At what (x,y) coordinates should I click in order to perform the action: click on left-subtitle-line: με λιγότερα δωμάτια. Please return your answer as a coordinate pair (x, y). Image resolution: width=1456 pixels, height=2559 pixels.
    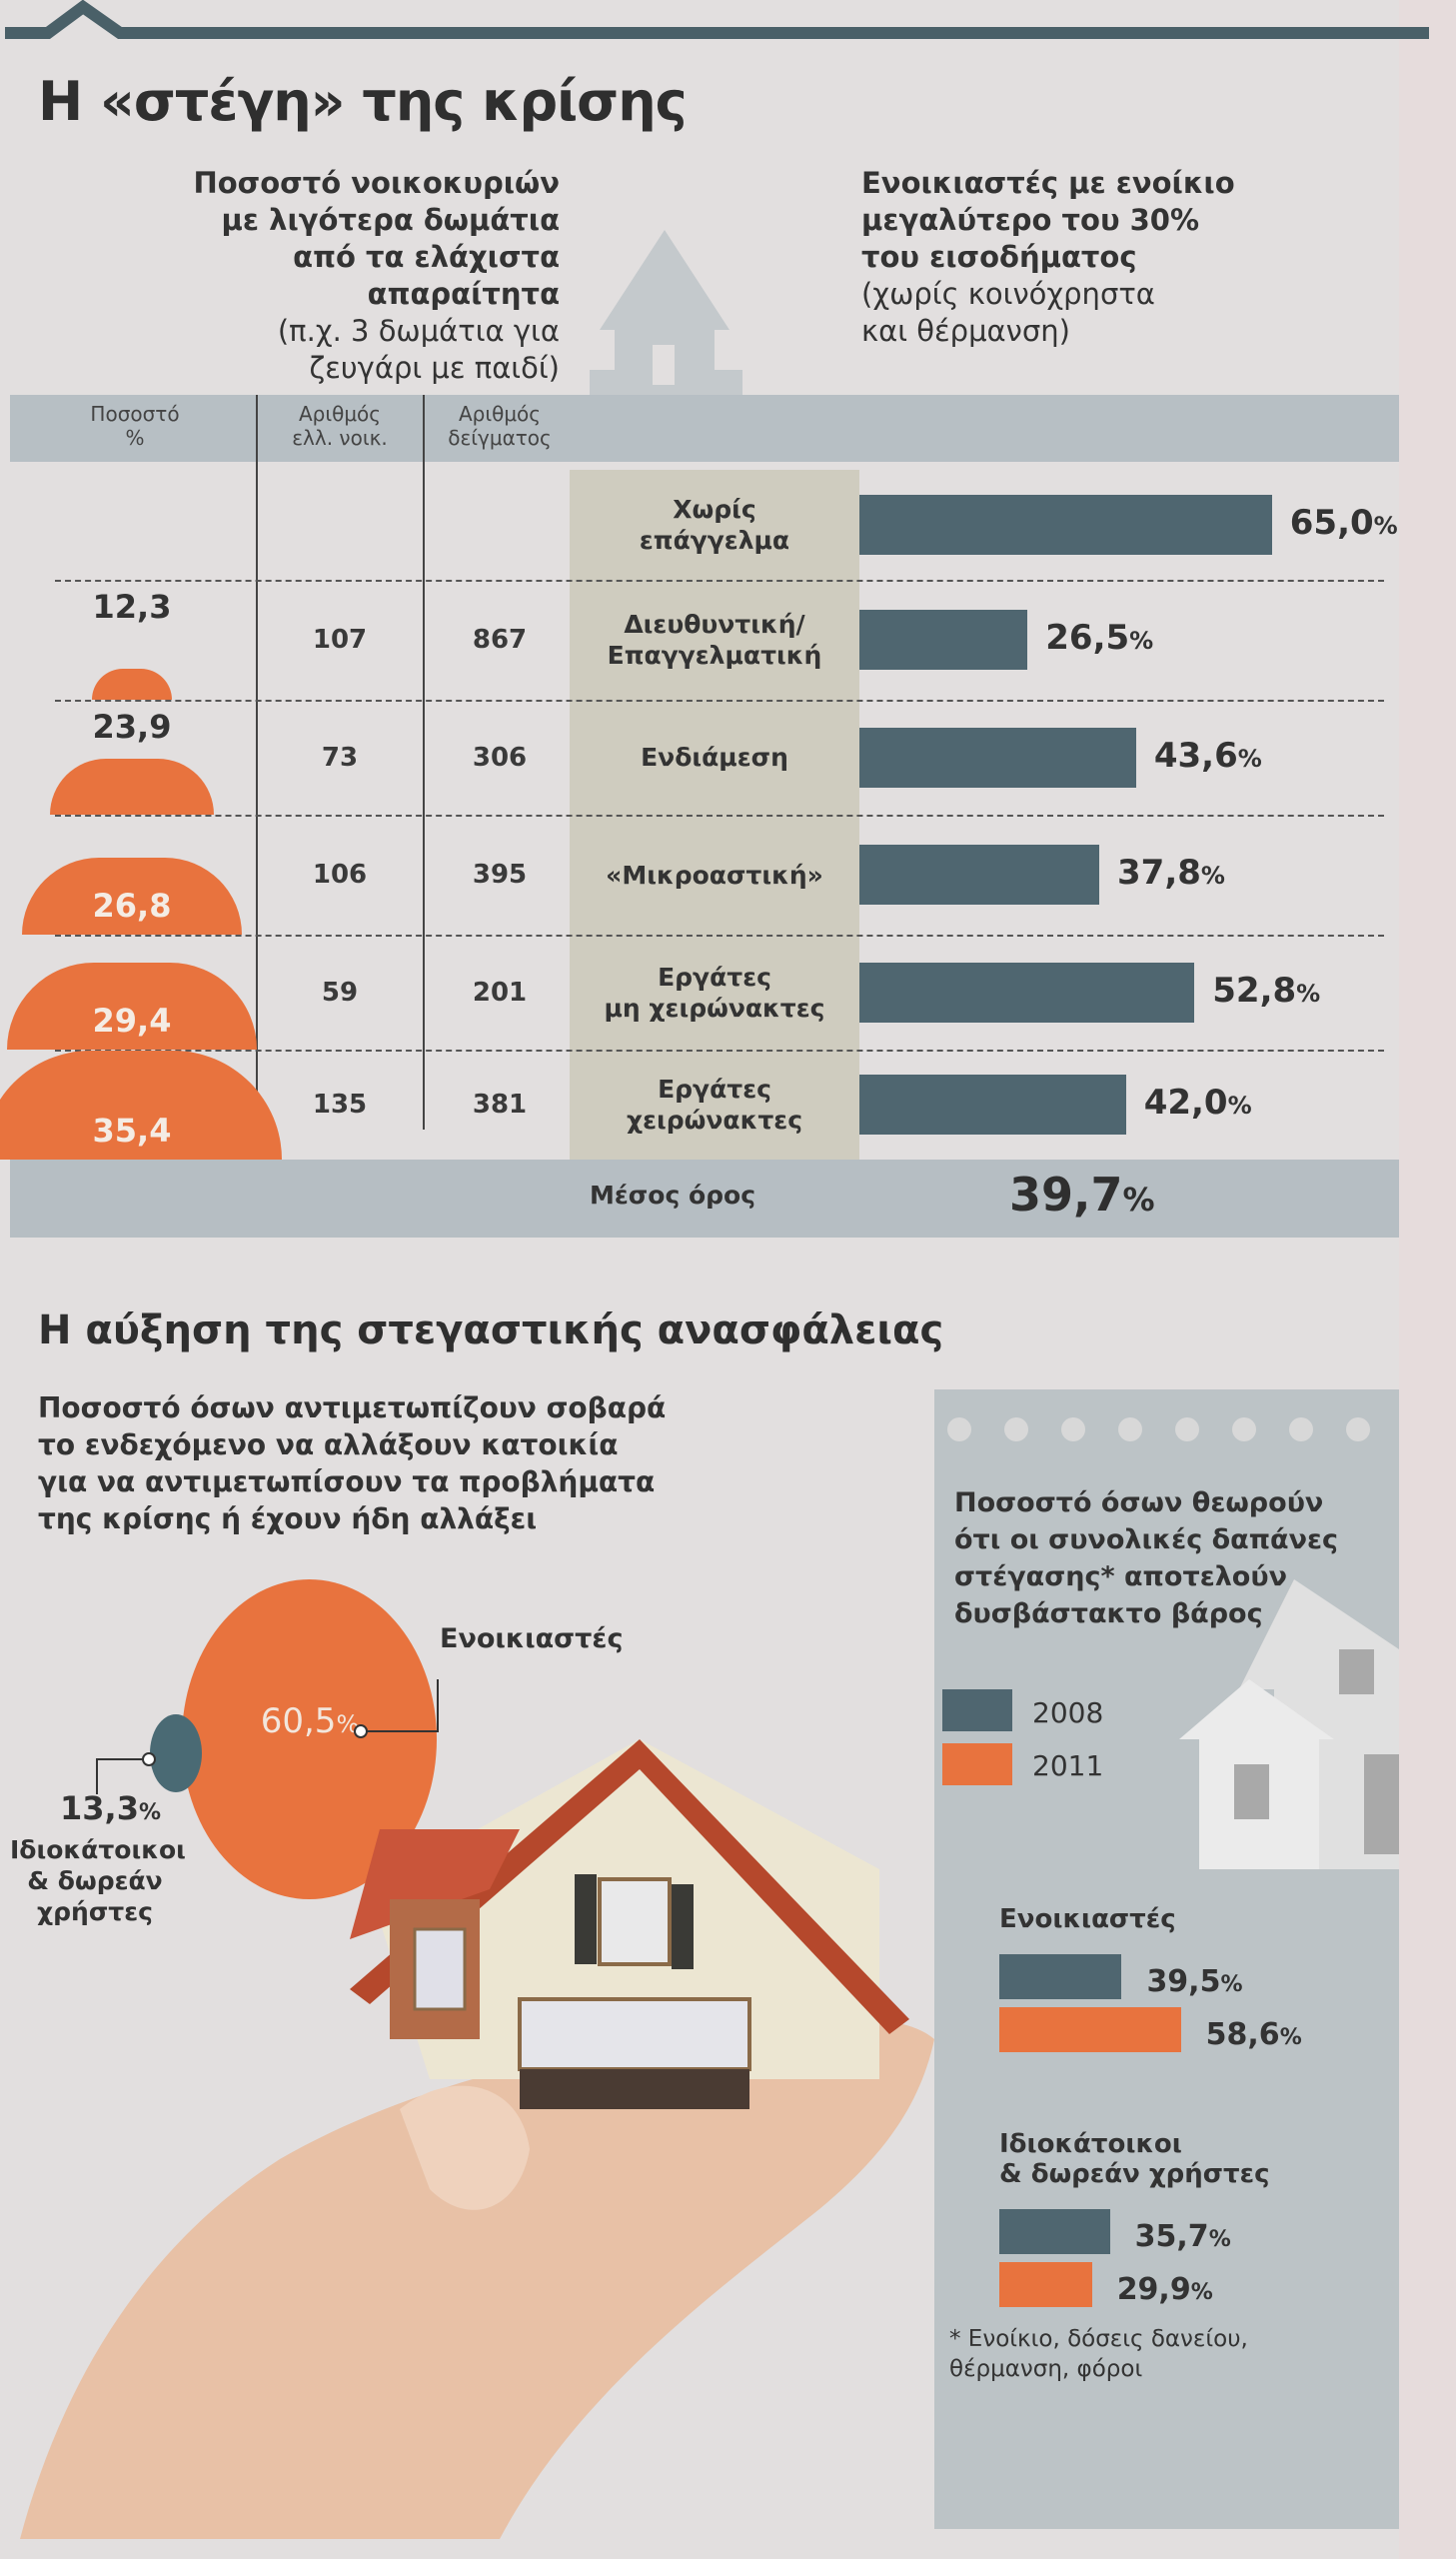
    Looking at the image, I should click on (391, 220).